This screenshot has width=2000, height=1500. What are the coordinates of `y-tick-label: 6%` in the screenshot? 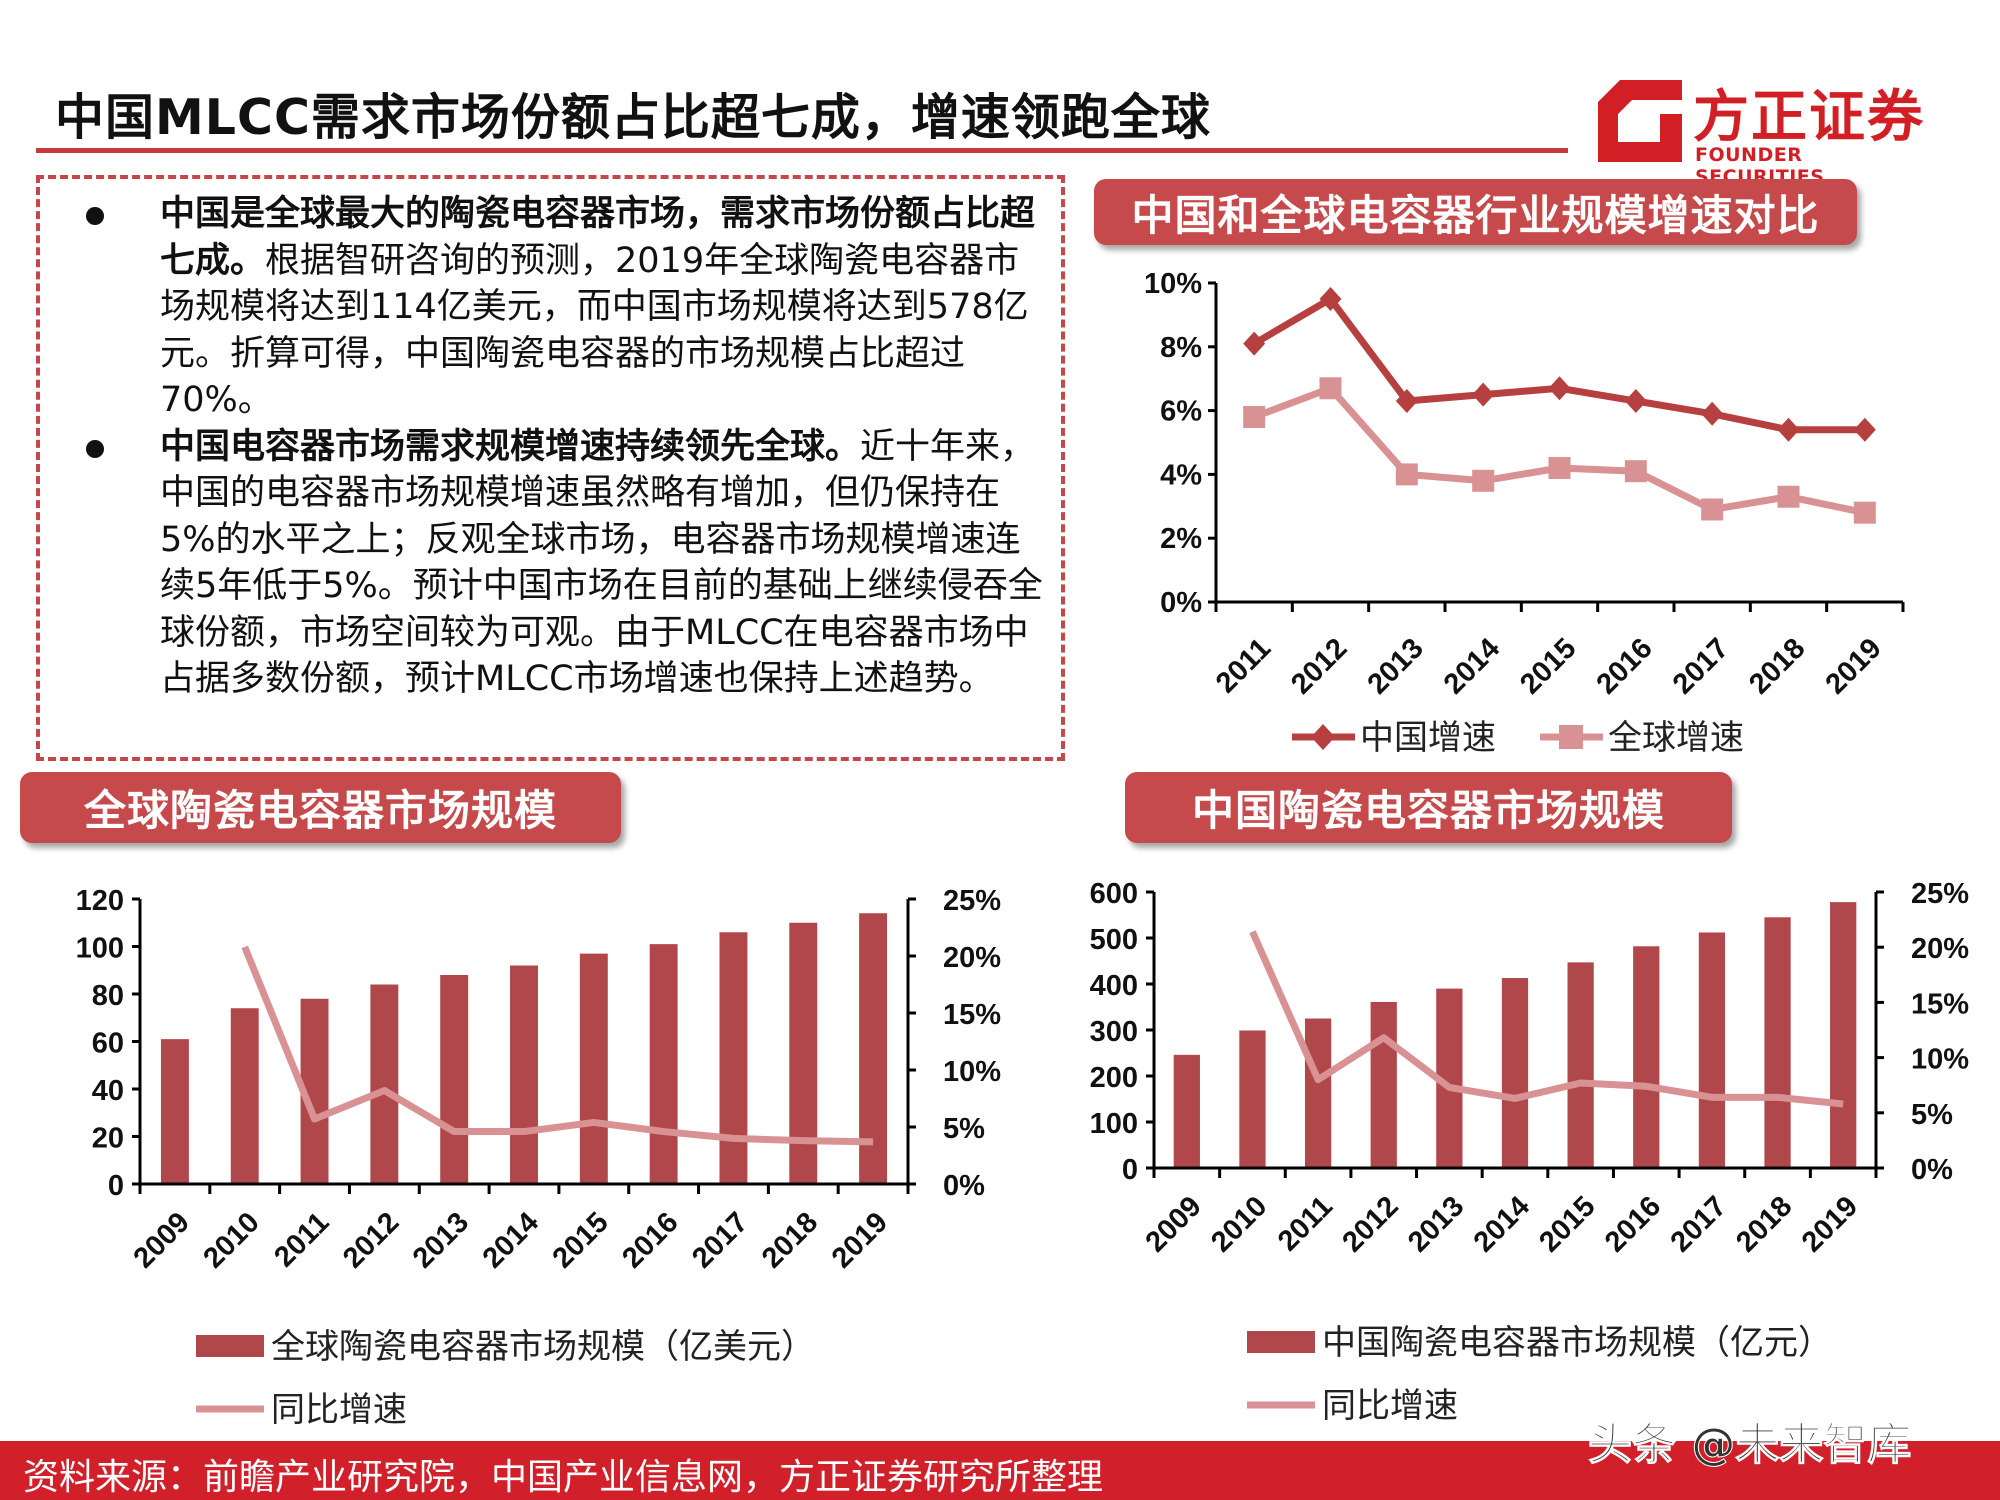 It's located at (1181, 412).